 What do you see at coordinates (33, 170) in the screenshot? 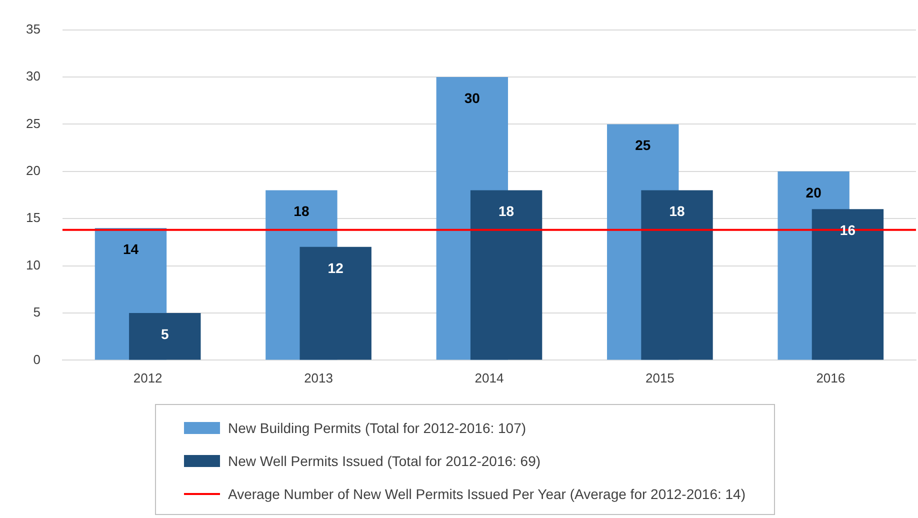
I see `y-tick-label: 20` at bounding box center [33, 170].